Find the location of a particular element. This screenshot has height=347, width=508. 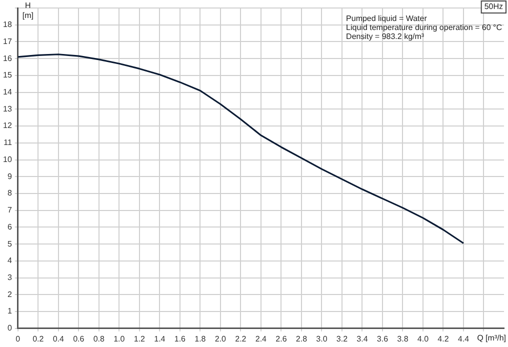

y-tick-label: 9 is located at coordinates (9, 176).